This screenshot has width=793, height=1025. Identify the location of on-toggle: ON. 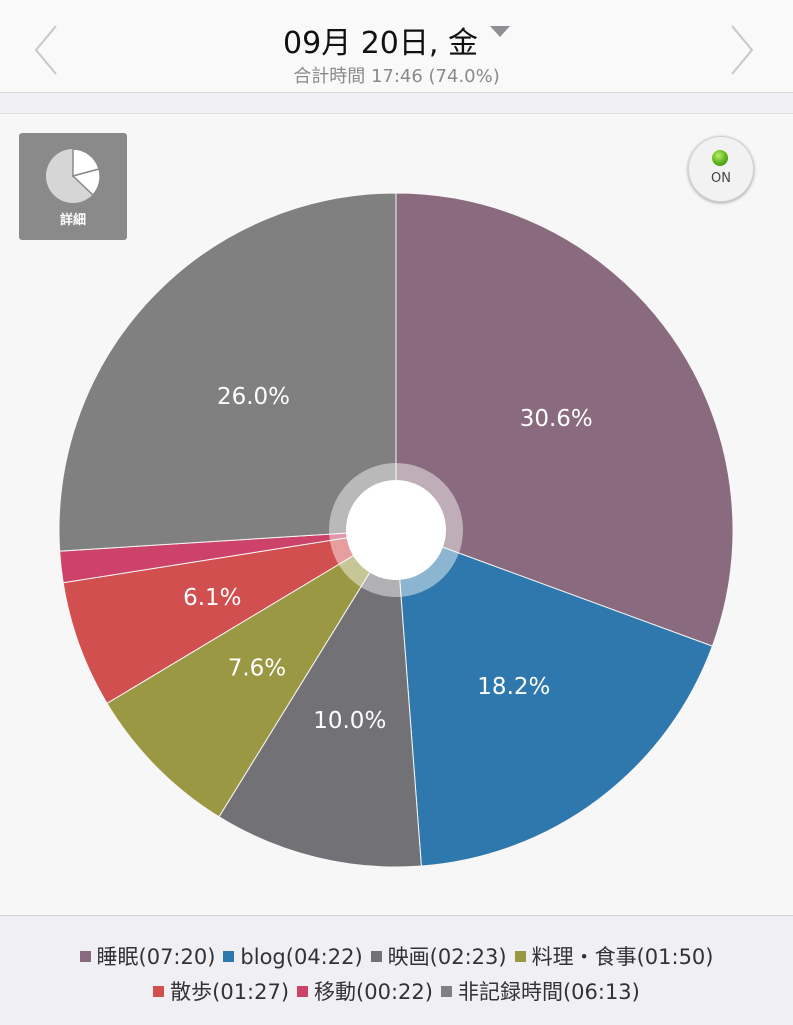
(721, 169).